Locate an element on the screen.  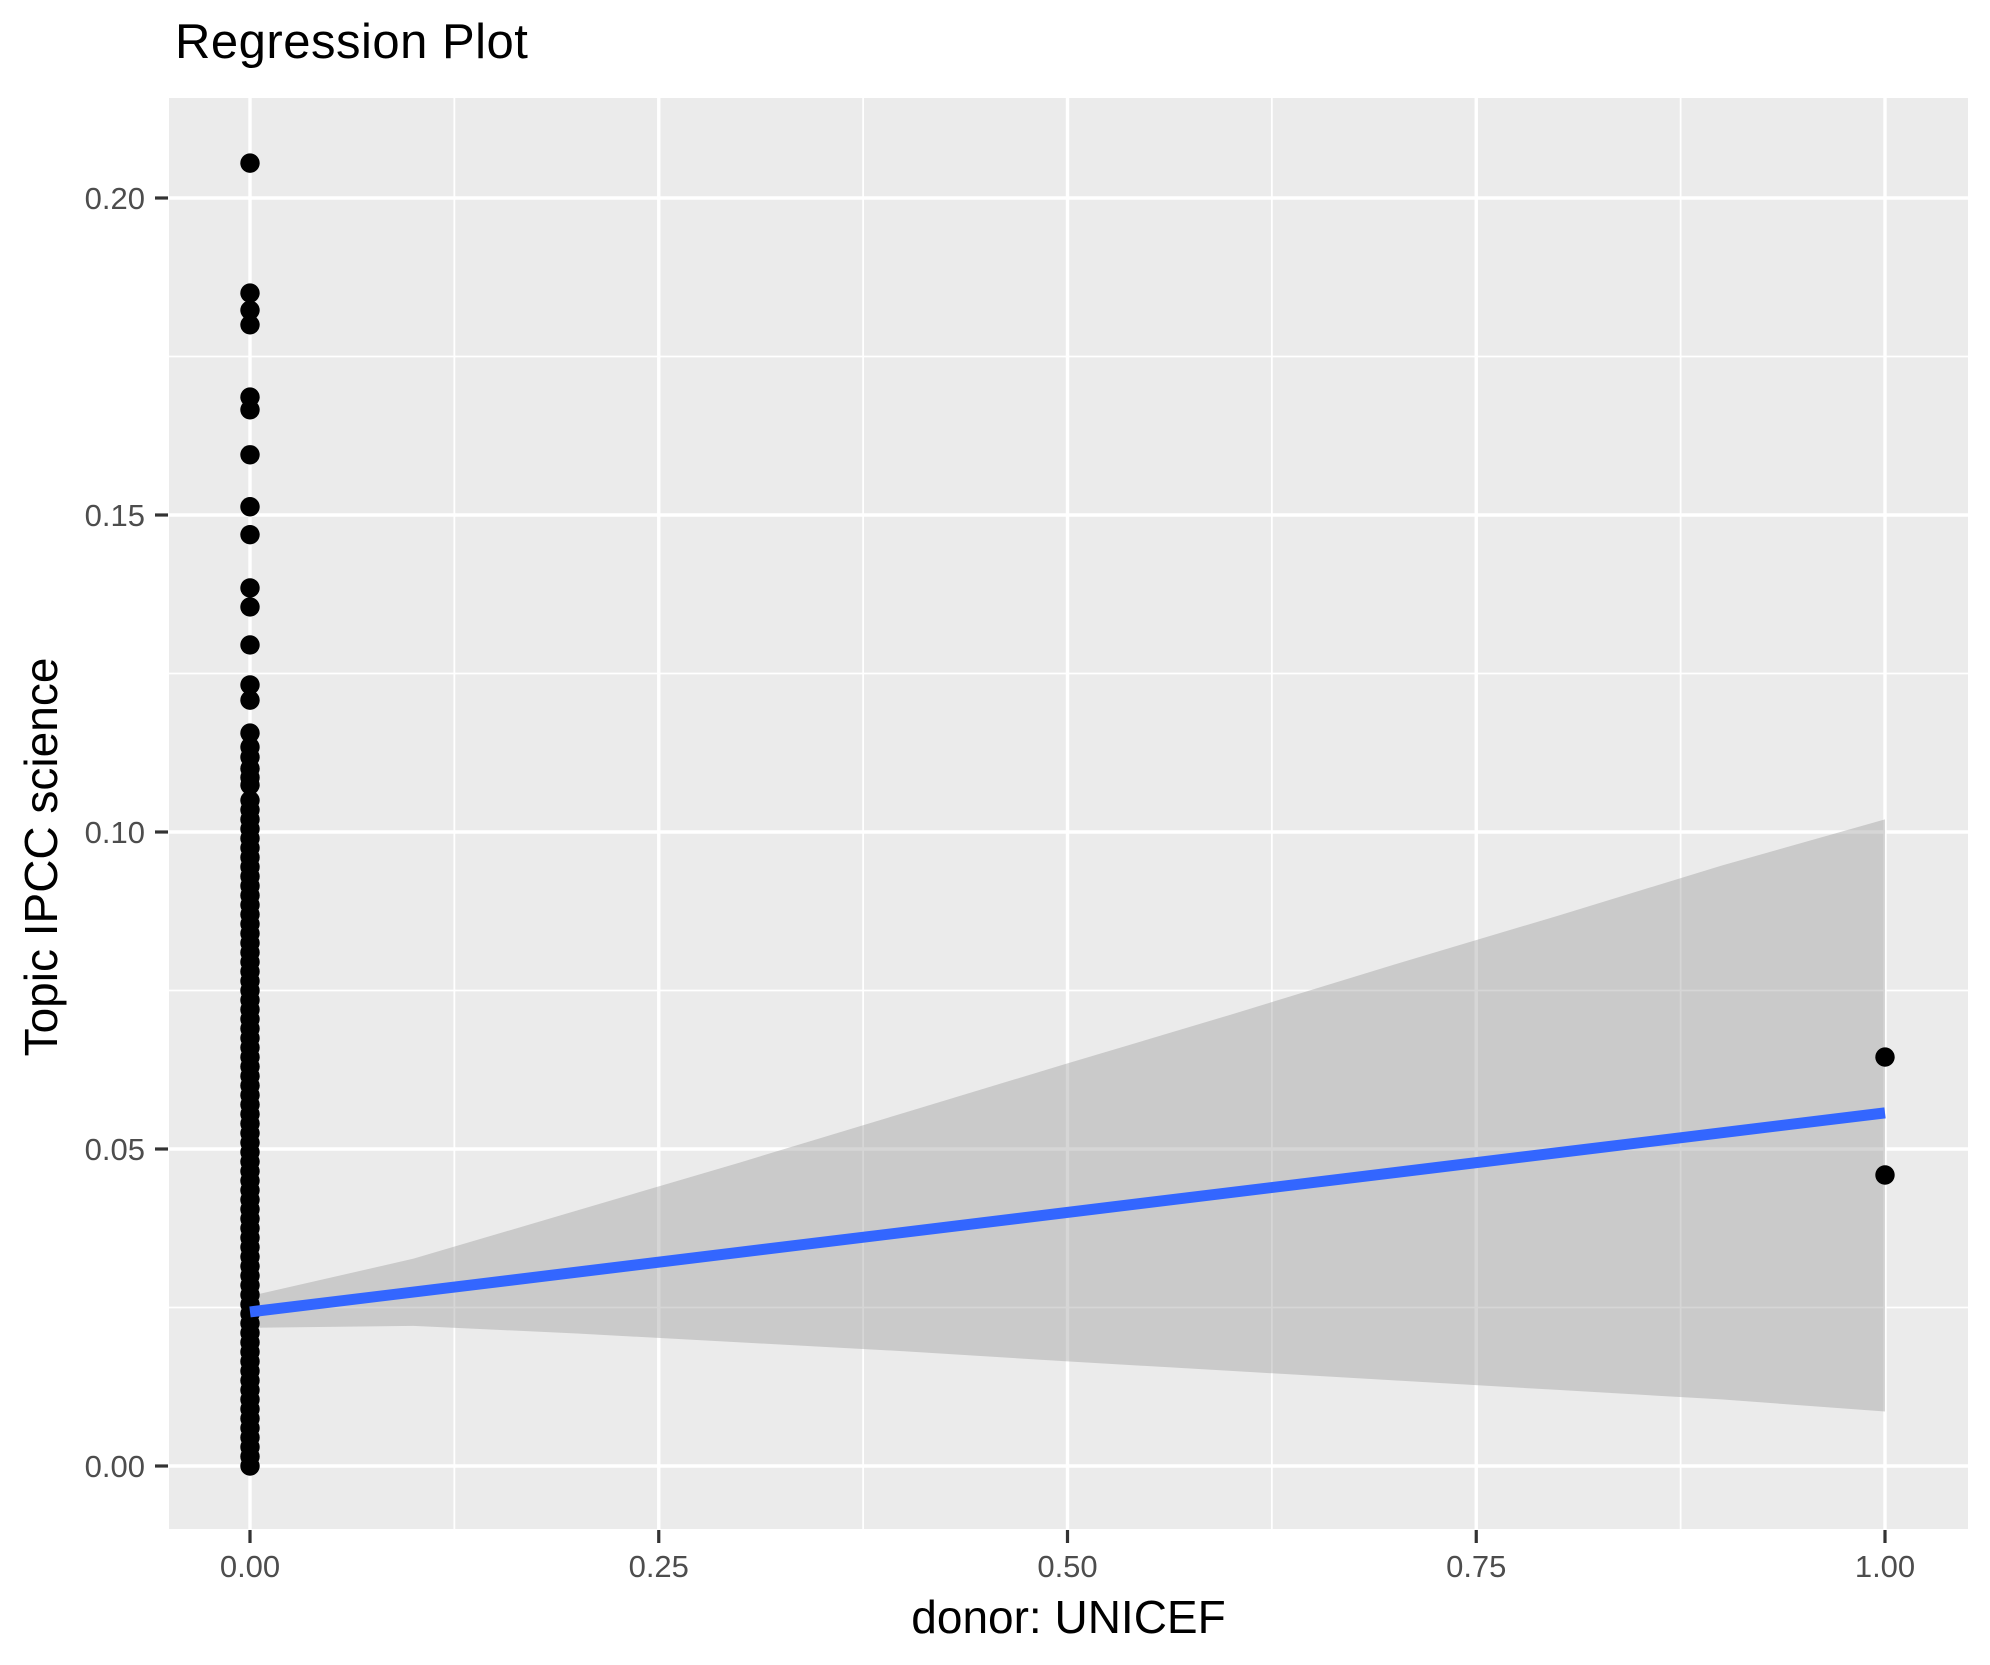
y-tick-label: 0.15 is located at coordinates (115, 515).